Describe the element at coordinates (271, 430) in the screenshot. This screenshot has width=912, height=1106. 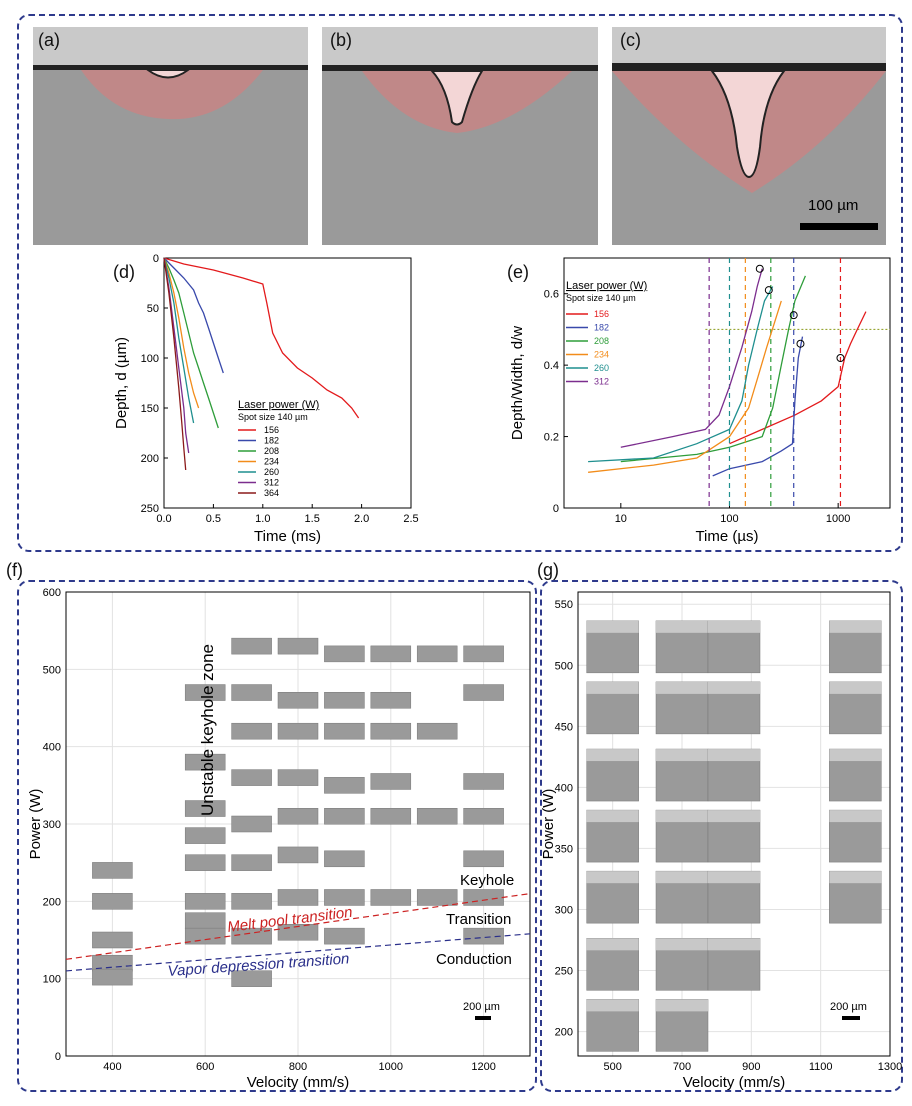
I see `chart-d-legend-label-156: 156` at that location.